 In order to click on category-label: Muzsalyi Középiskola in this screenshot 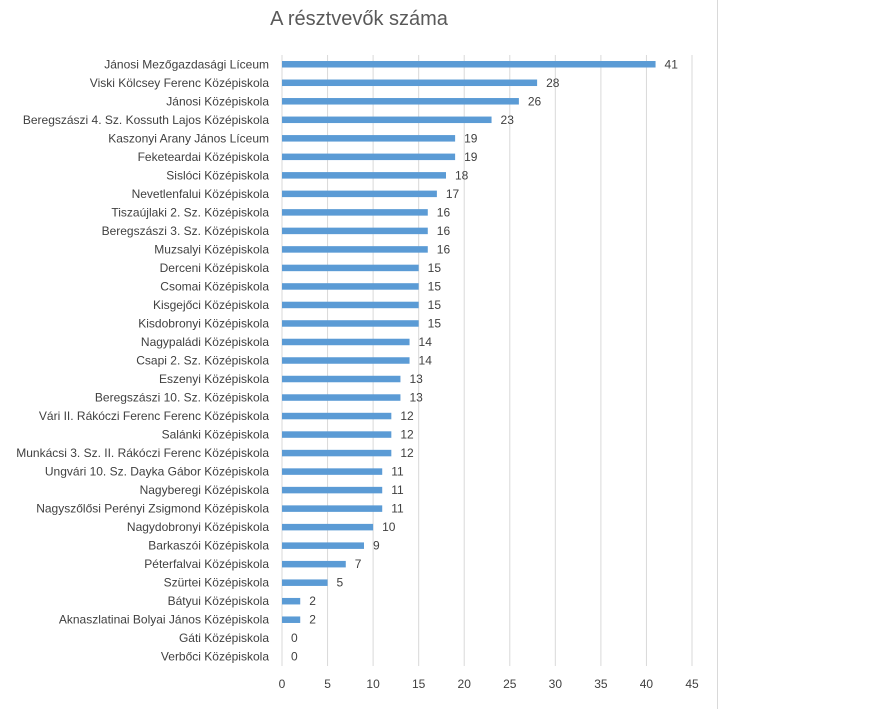, I will do `click(211, 249)`.